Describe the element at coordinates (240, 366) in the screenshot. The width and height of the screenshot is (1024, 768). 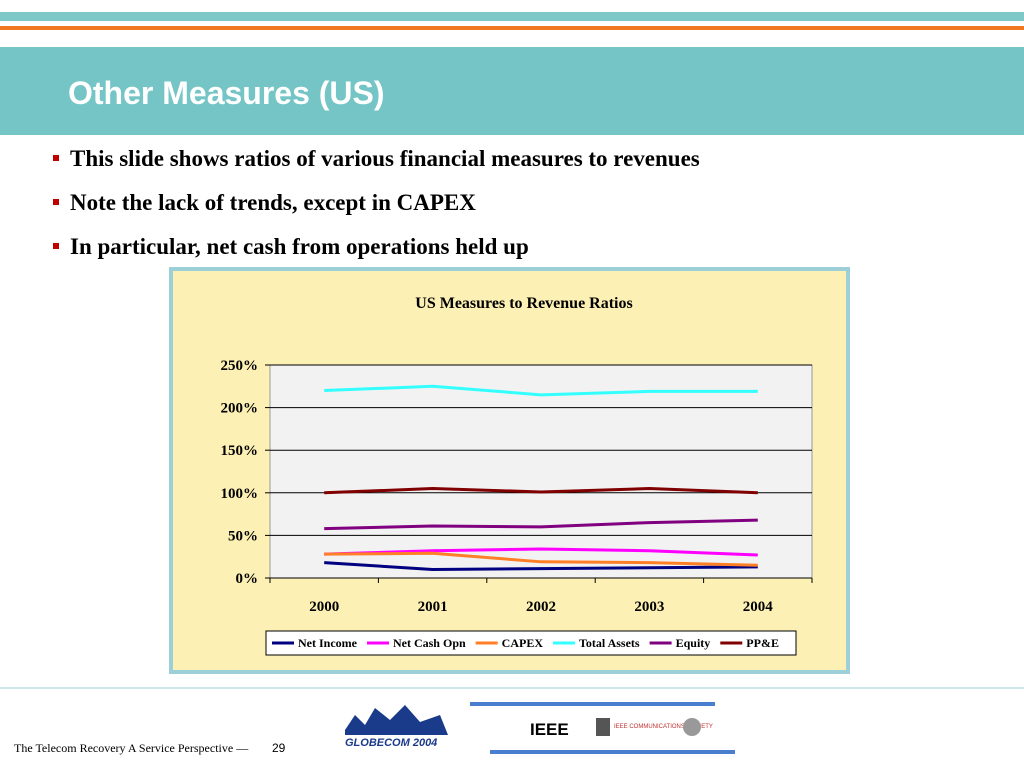
I see `y-tick-label: 250%` at that location.